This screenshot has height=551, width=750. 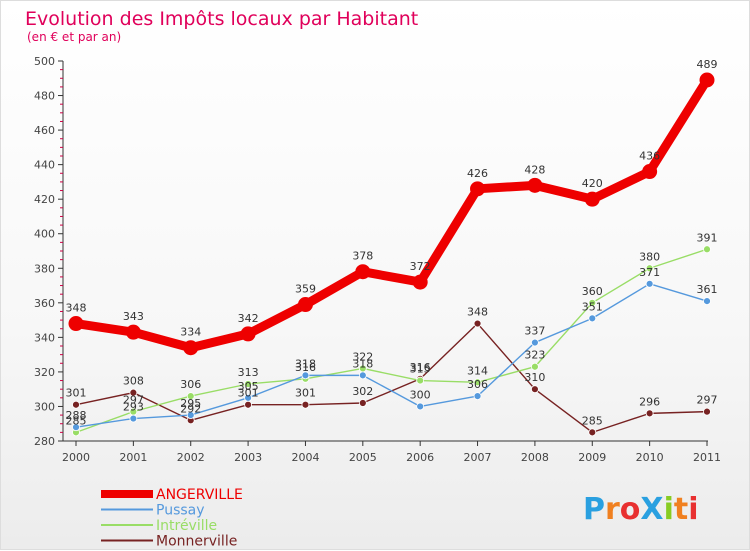 What do you see at coordinates (186, 526) in the screenshot?
I see `legend-label: Intréville` at bounding box center [186, 526].